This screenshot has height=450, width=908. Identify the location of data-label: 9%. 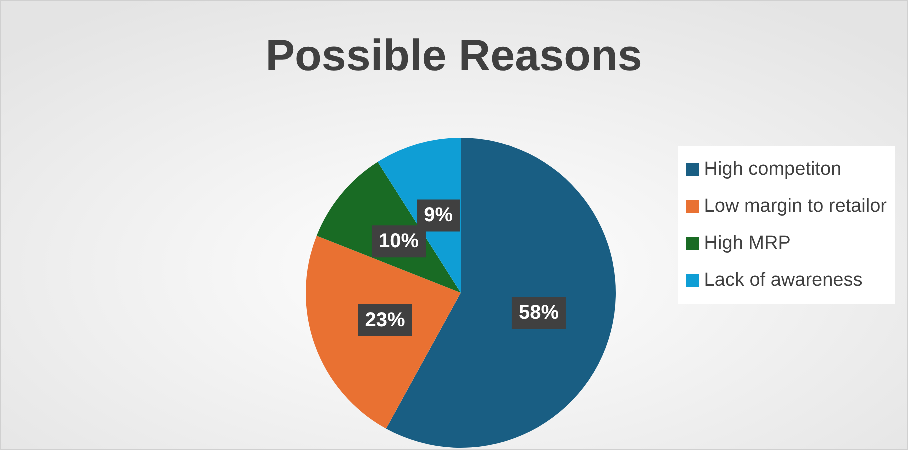
(439, 215).